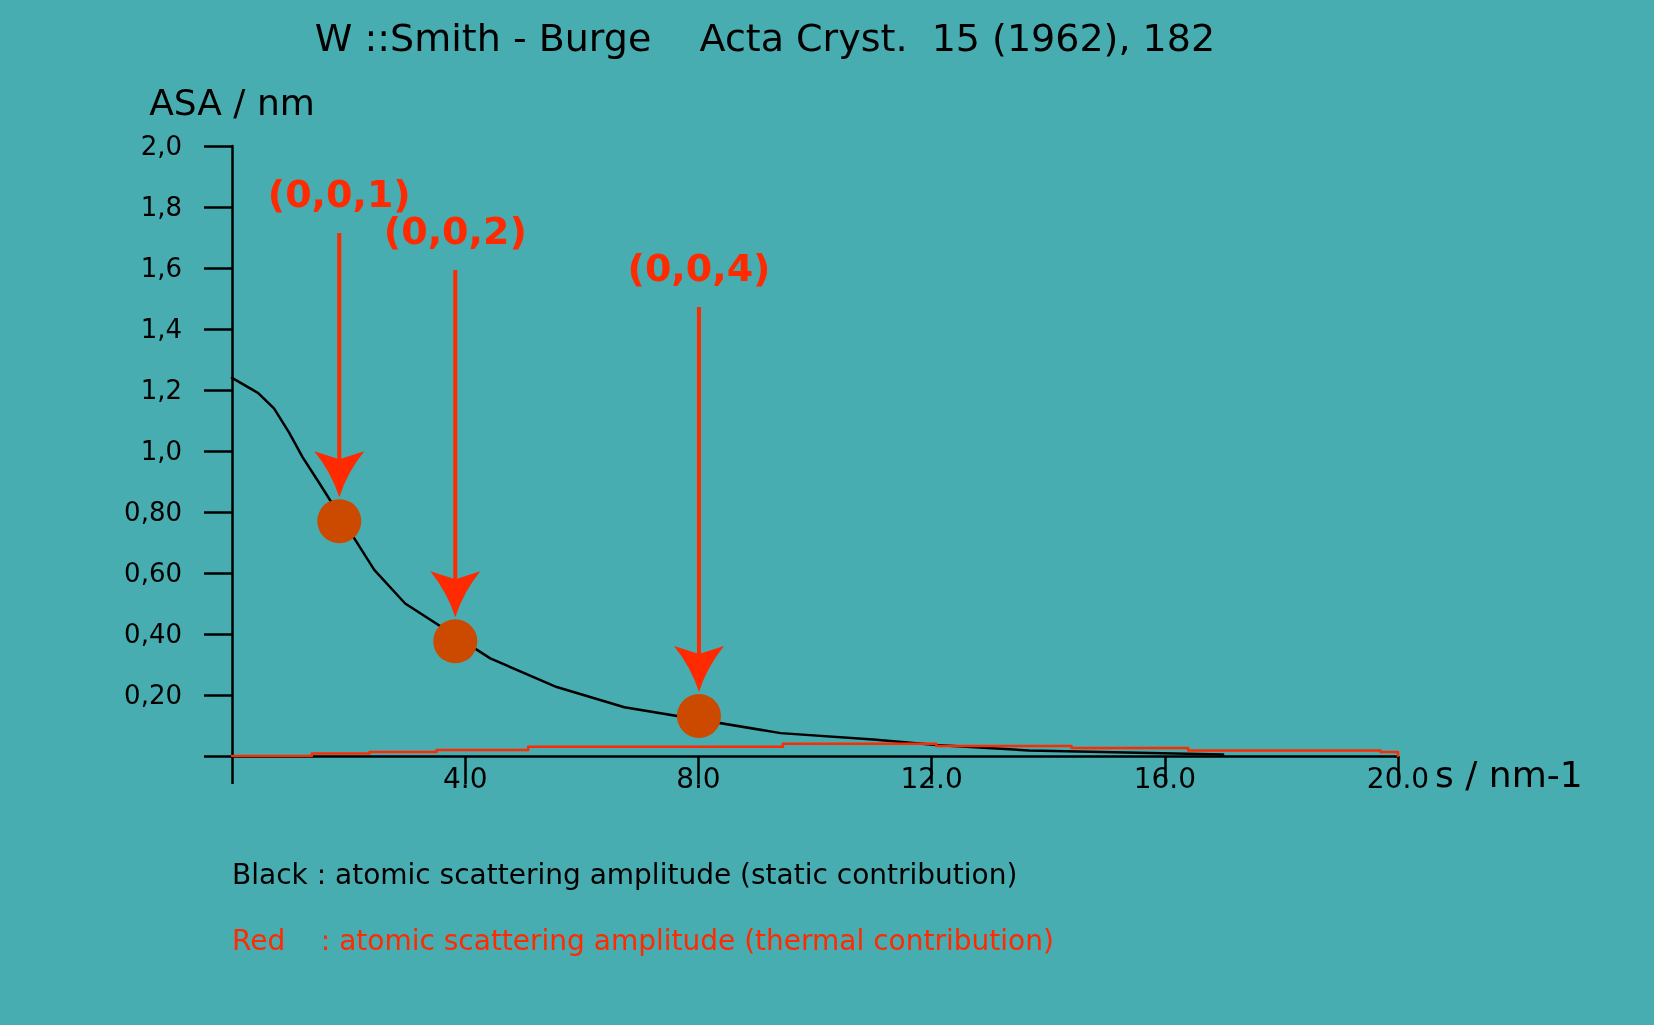  Describe the element at coordinates (153, 634) in the screenshot. I see `y-tick-label: 0,40` at that location.